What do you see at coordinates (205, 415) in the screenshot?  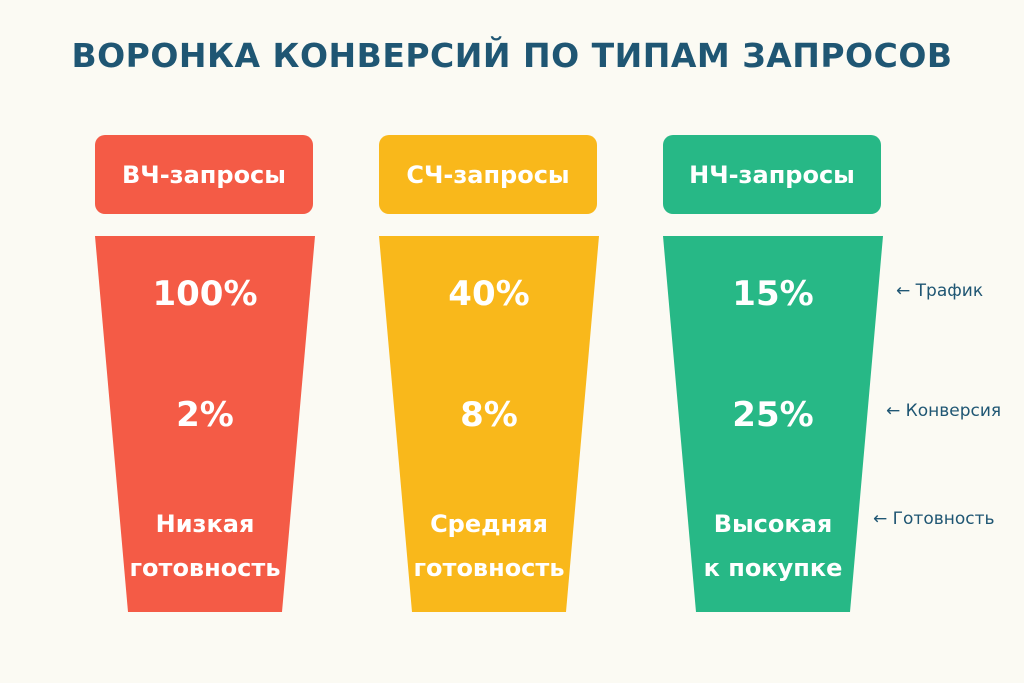 I see `conversion-value: 2%` at bounding box center [205, 415].